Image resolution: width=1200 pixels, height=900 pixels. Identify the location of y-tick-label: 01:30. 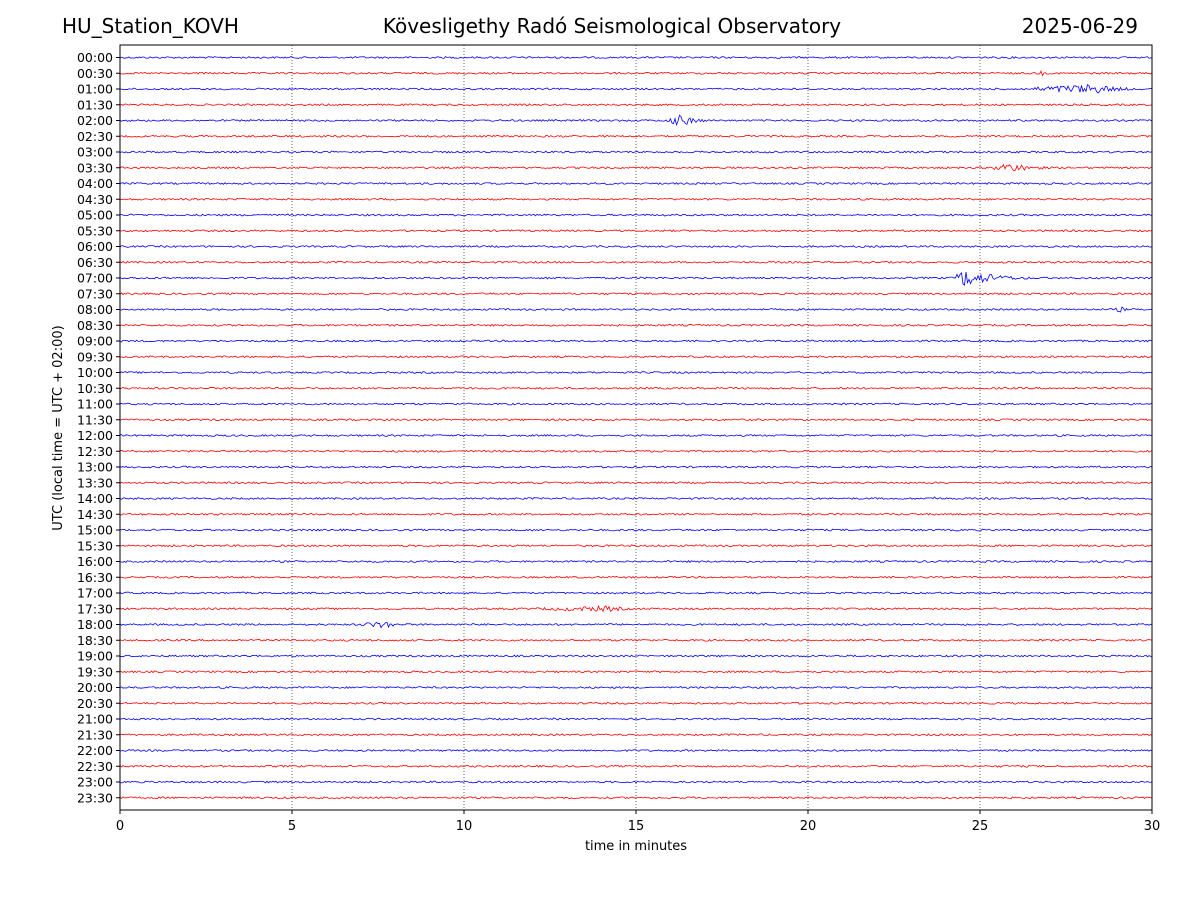
(95, 104).